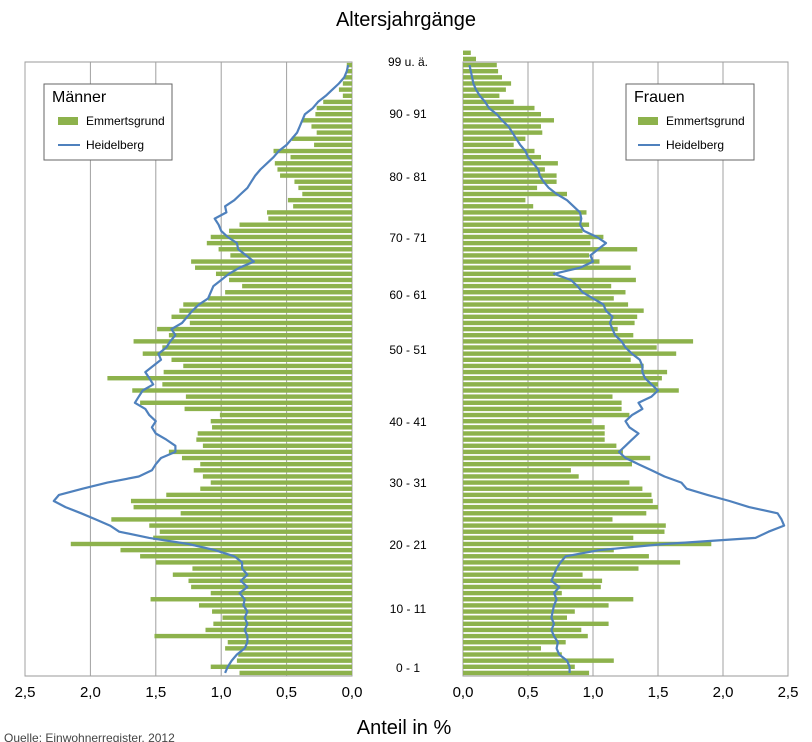  Describe the element at coordinates (408, 62) in the screenshot. I see `age-tick-label: 99 u. ä.` at that location.